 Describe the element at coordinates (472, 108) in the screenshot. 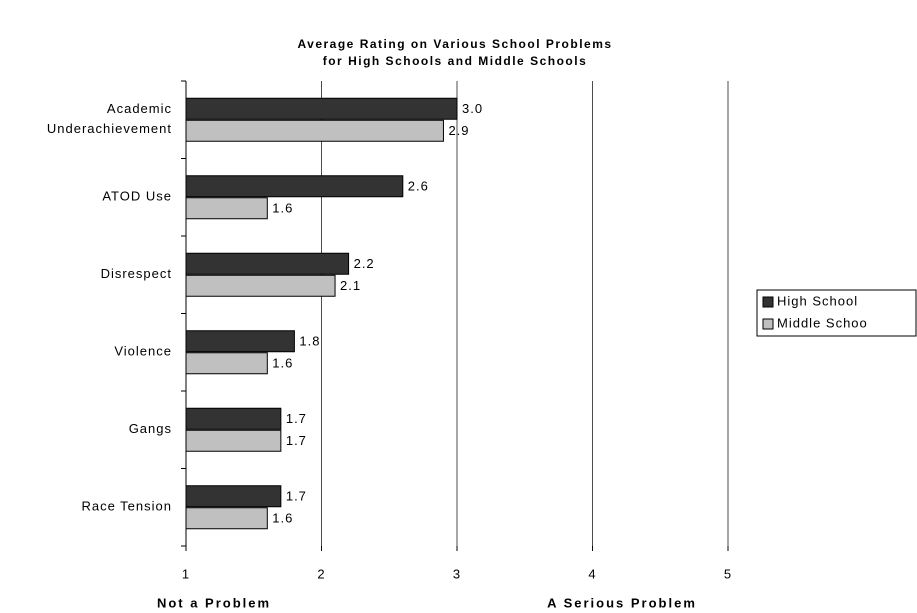

I see `data-label: 3.0` at that location.